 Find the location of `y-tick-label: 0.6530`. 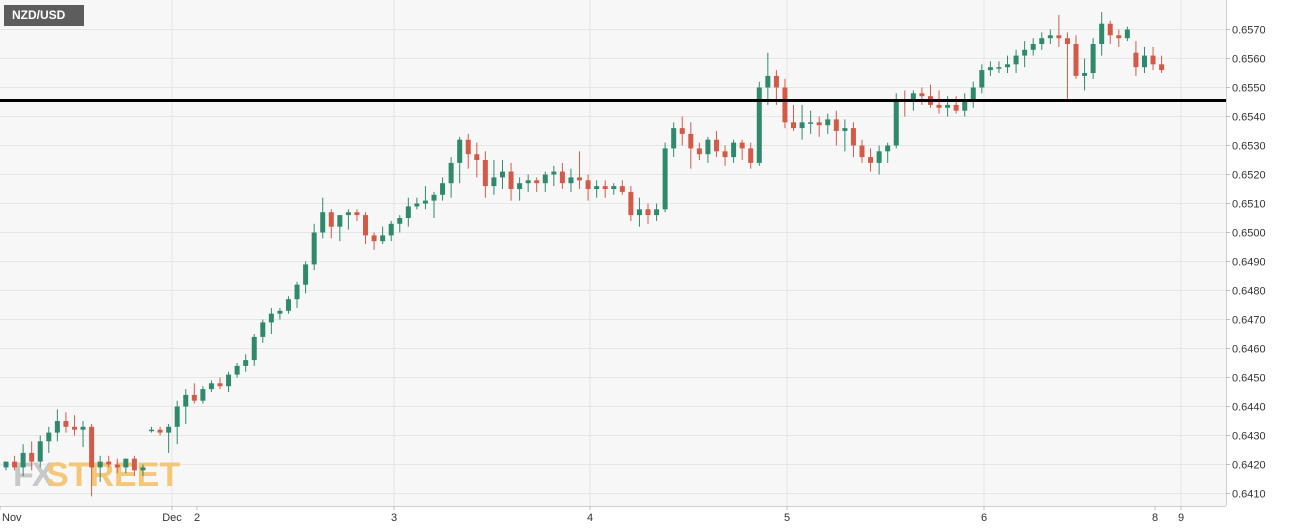

y-tick-label: 0.6530 is located at coordinates (1249, 147).